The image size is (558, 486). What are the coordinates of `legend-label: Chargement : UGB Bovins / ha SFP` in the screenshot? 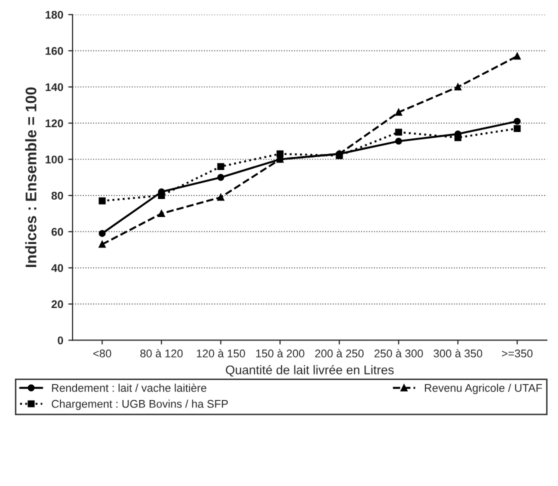 It's located at (140, 405).